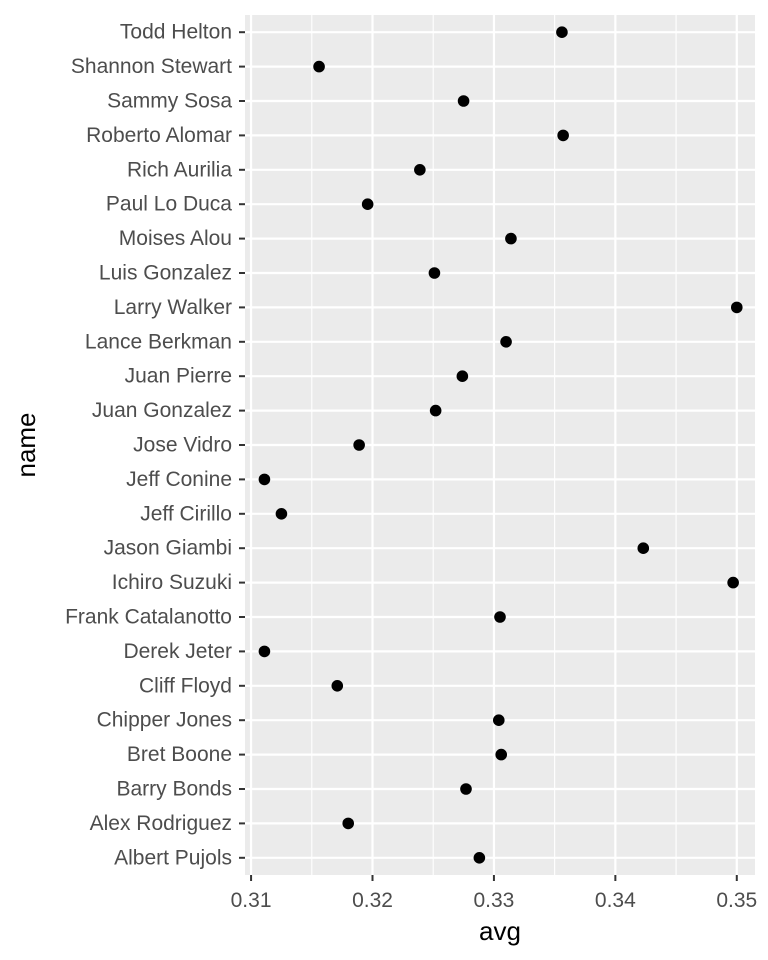  I want to click on y-tick-label: Cliff Floyd, so click(185, 685).